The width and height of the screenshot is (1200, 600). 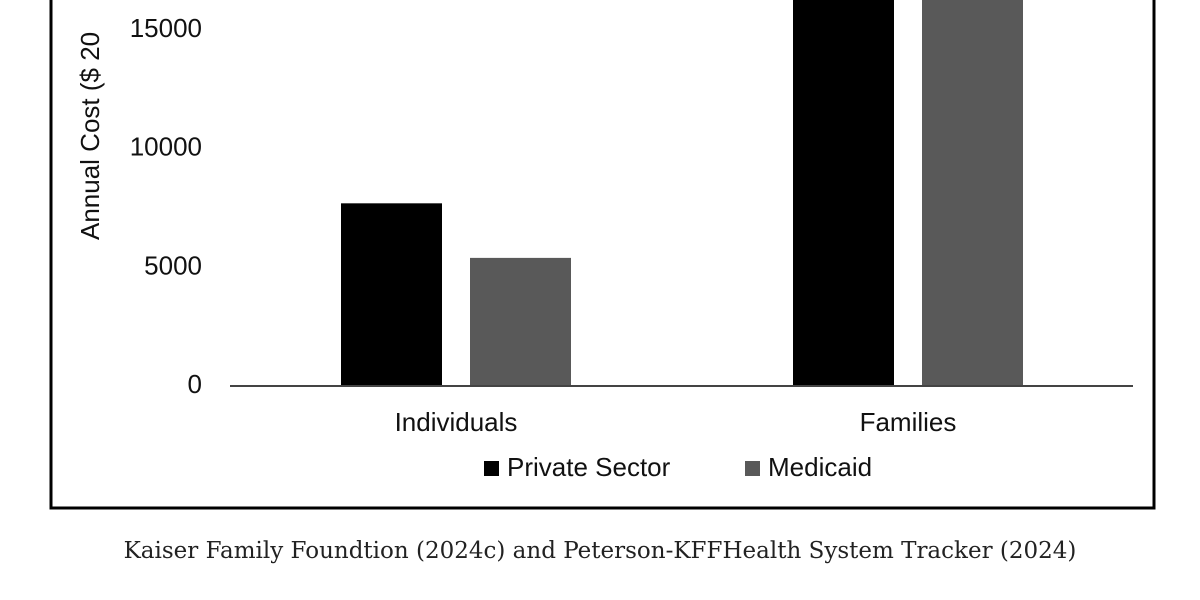 What do you see at coordinates (589, 467) in the screenshot?
I see `legend-label: Private Sector` at bounding box center [589, 467].